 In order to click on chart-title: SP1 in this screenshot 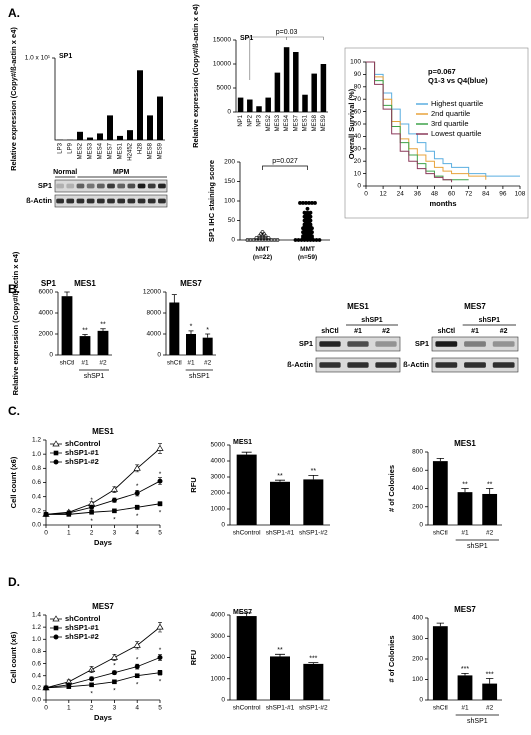, I will do `click(65, 56)`.